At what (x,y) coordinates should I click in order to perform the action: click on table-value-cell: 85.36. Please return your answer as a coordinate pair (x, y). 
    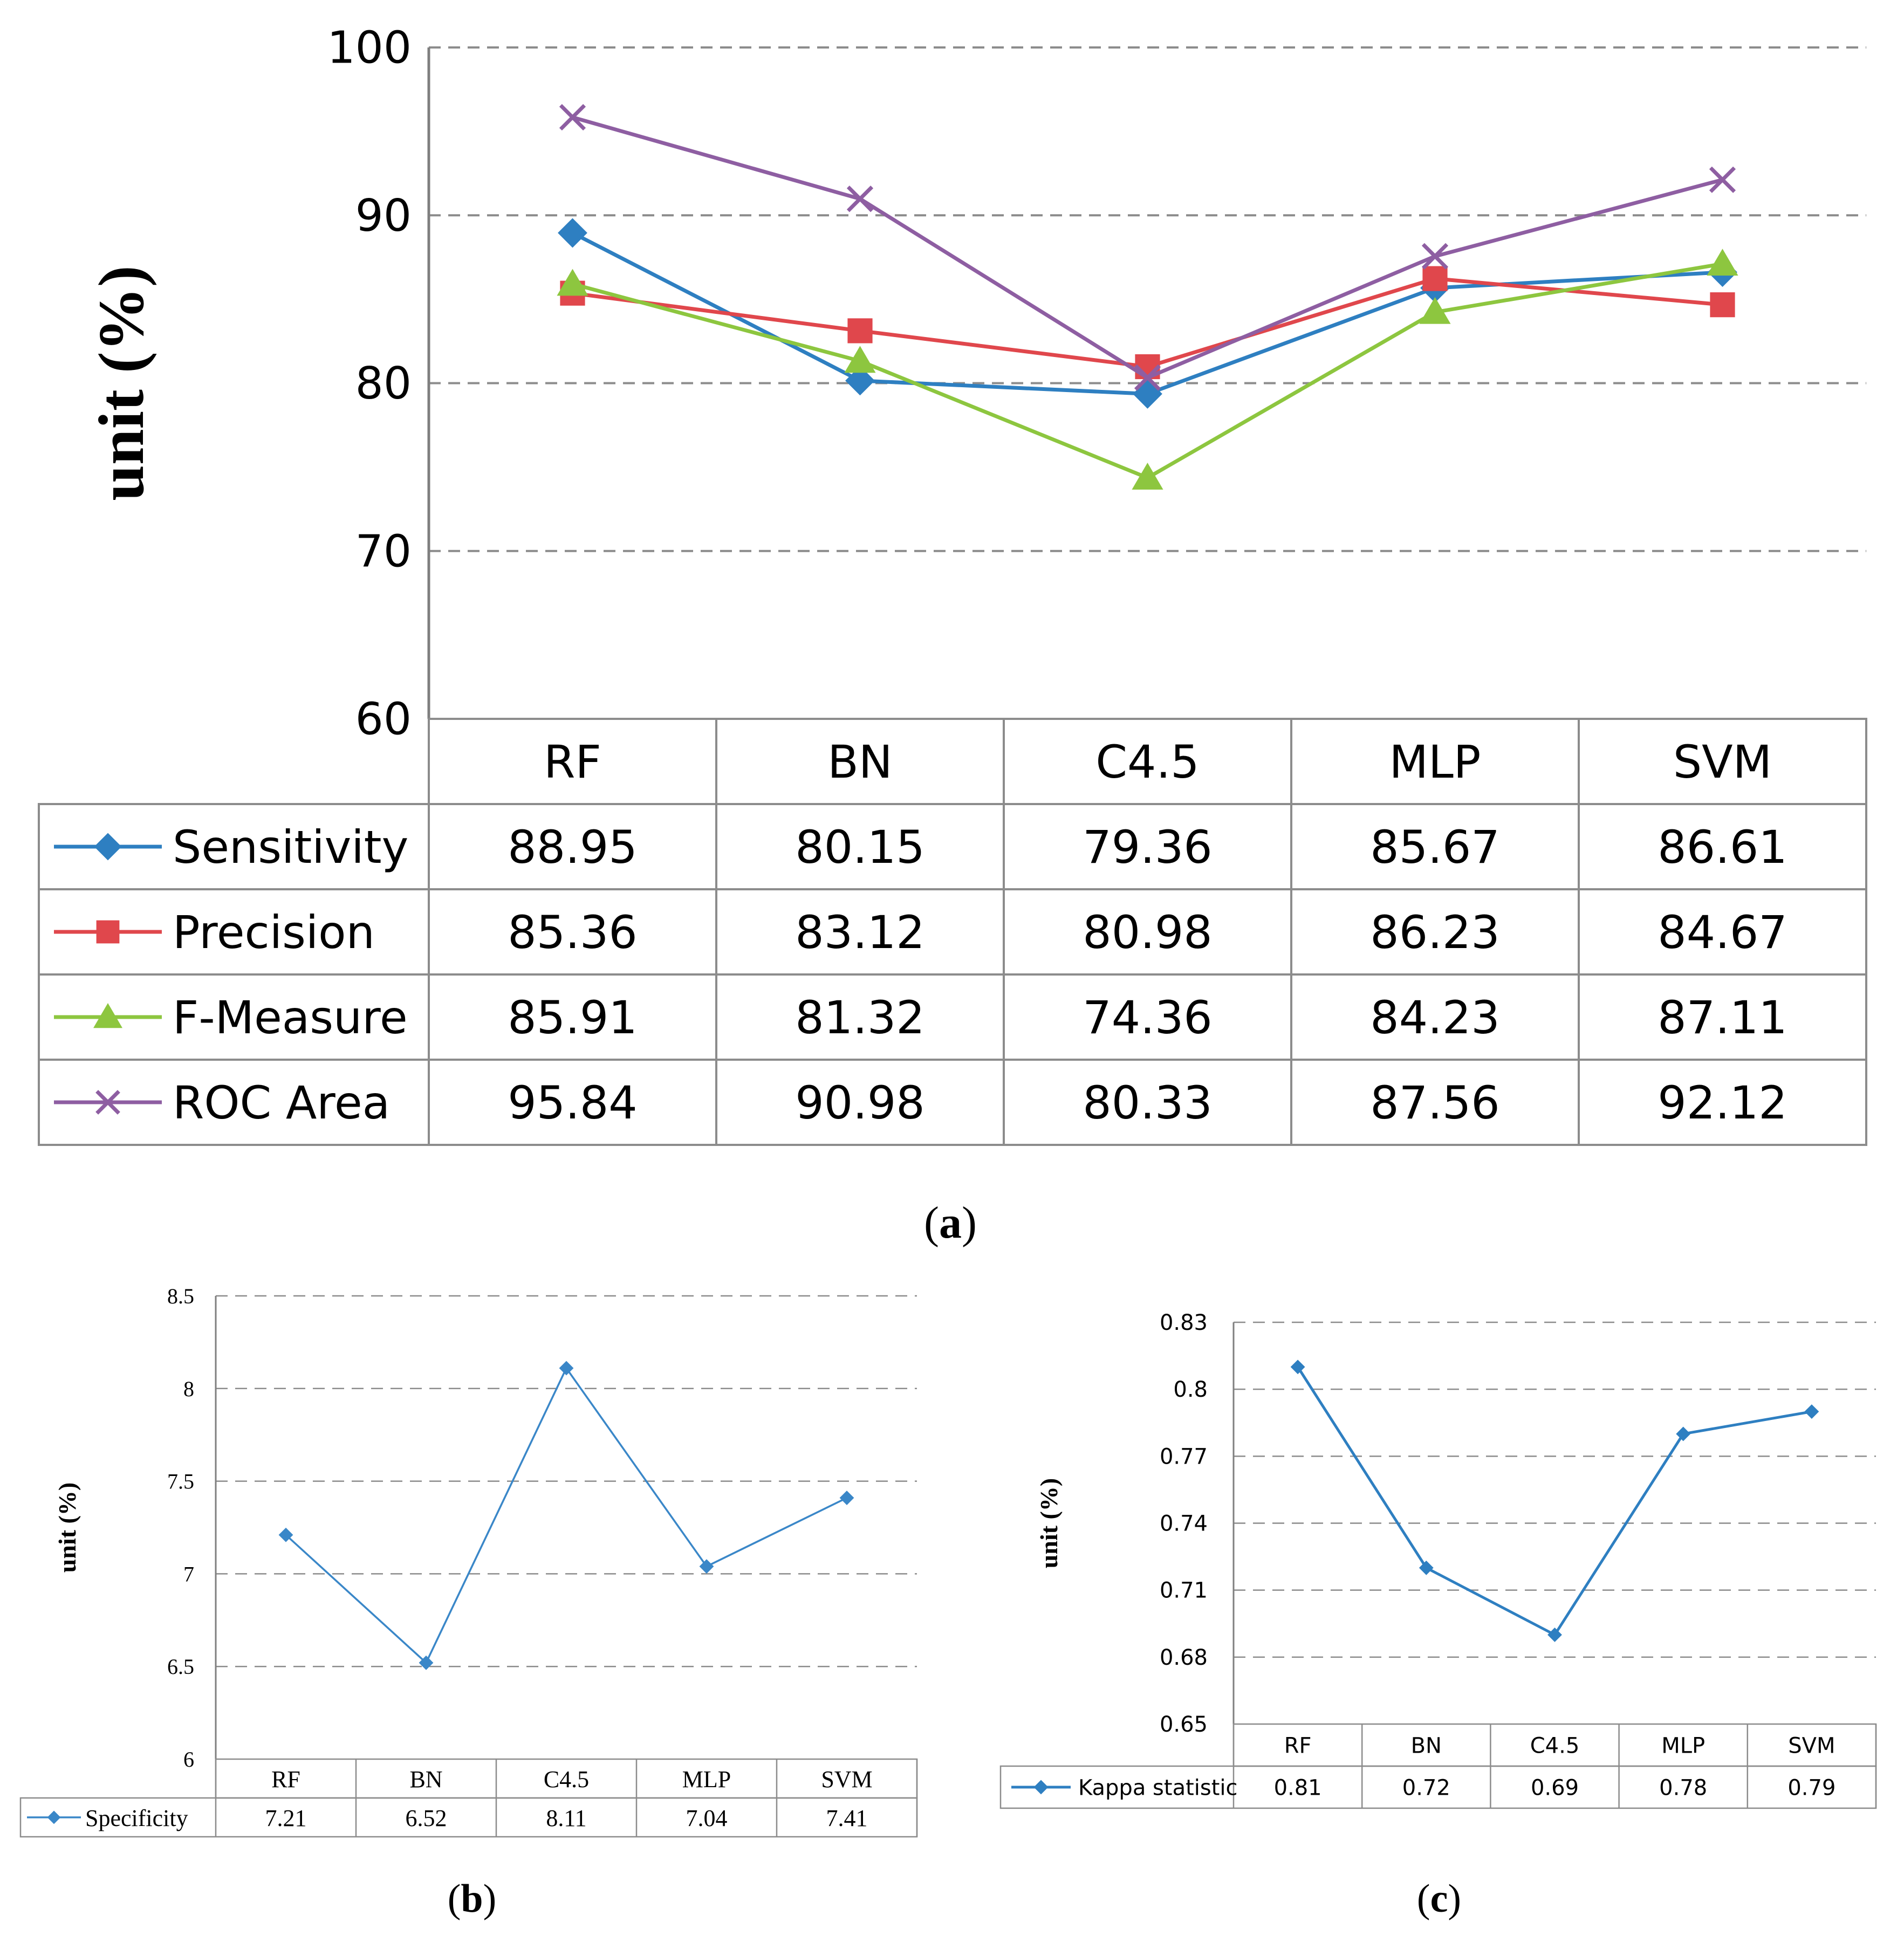
    Looking at the image, I should click on (572, 932).